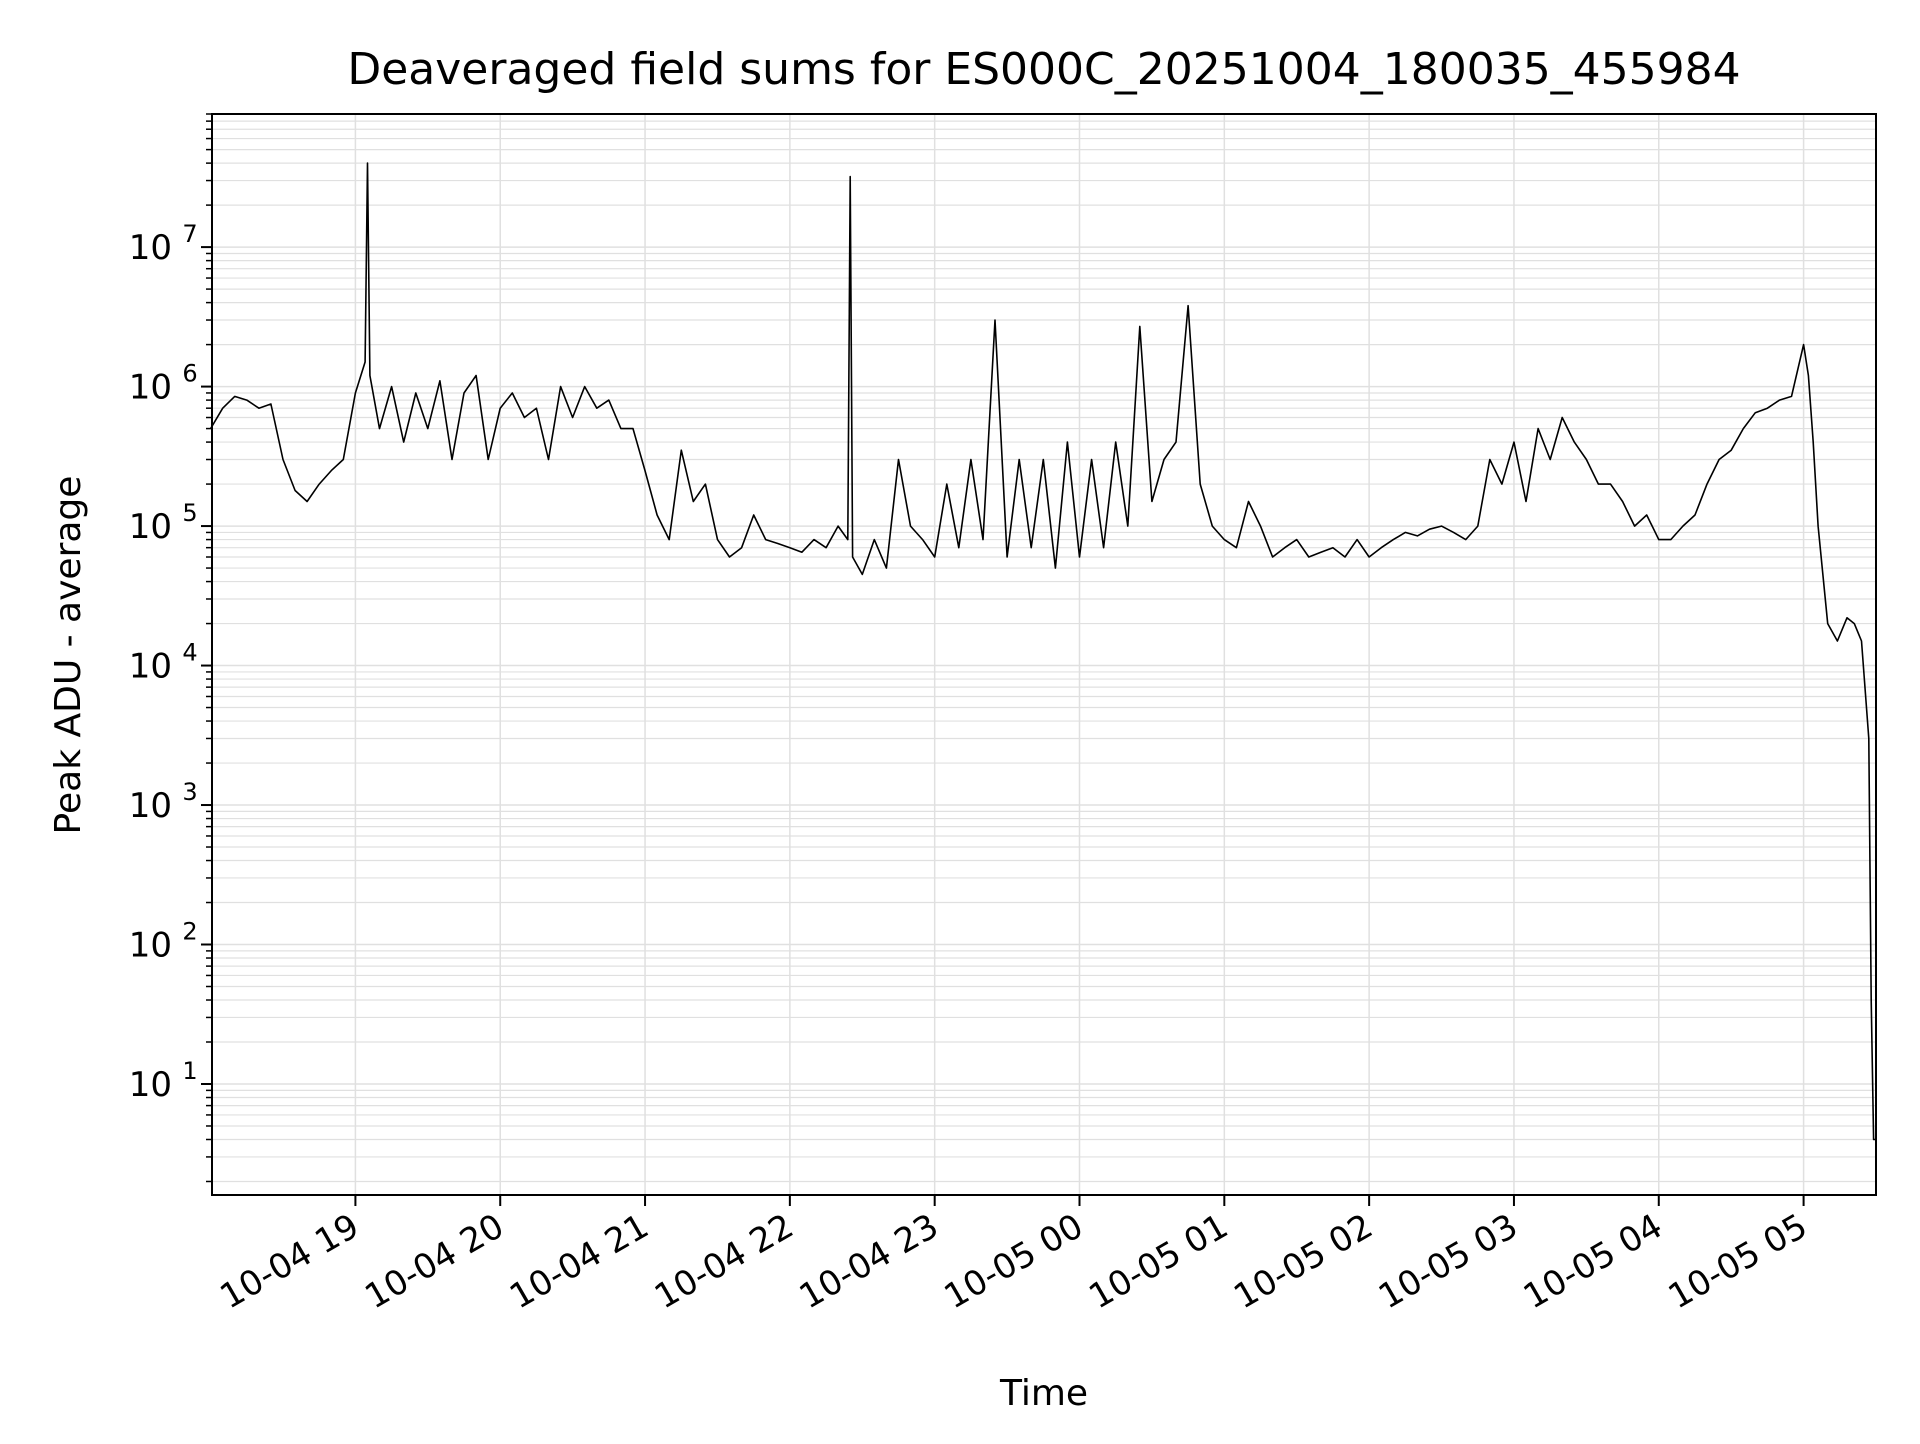  What do you see at coordinates (189, 513) in the screenshot?
I see `y-tick-exponent: 5` at bounding box center [189, 513].